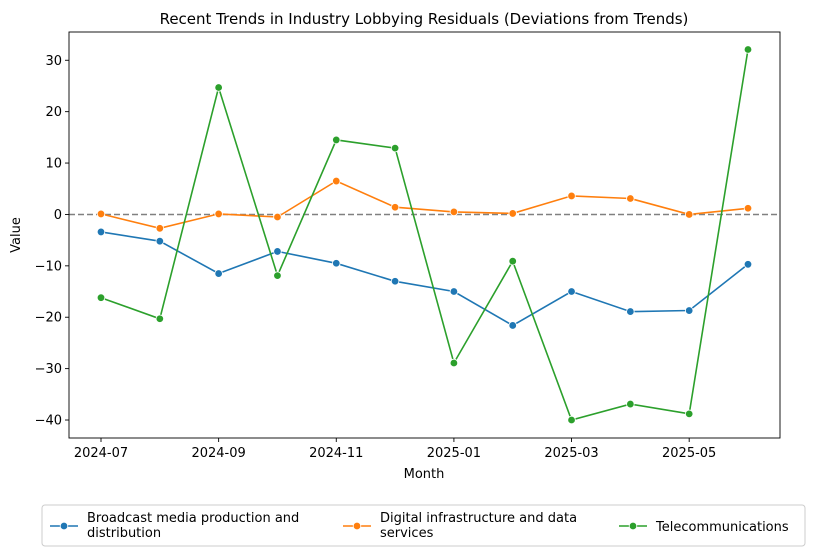  What do you see at coordinates (48, 369) in the screenshot?
I see `y-tick-label: −30` at bounding box center [48, 369].